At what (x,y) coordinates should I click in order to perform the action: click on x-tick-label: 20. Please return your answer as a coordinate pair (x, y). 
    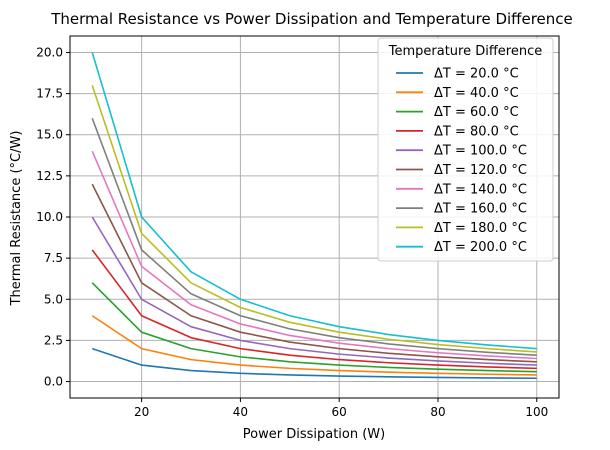
    Looking at the image, I should click on (141, 412).